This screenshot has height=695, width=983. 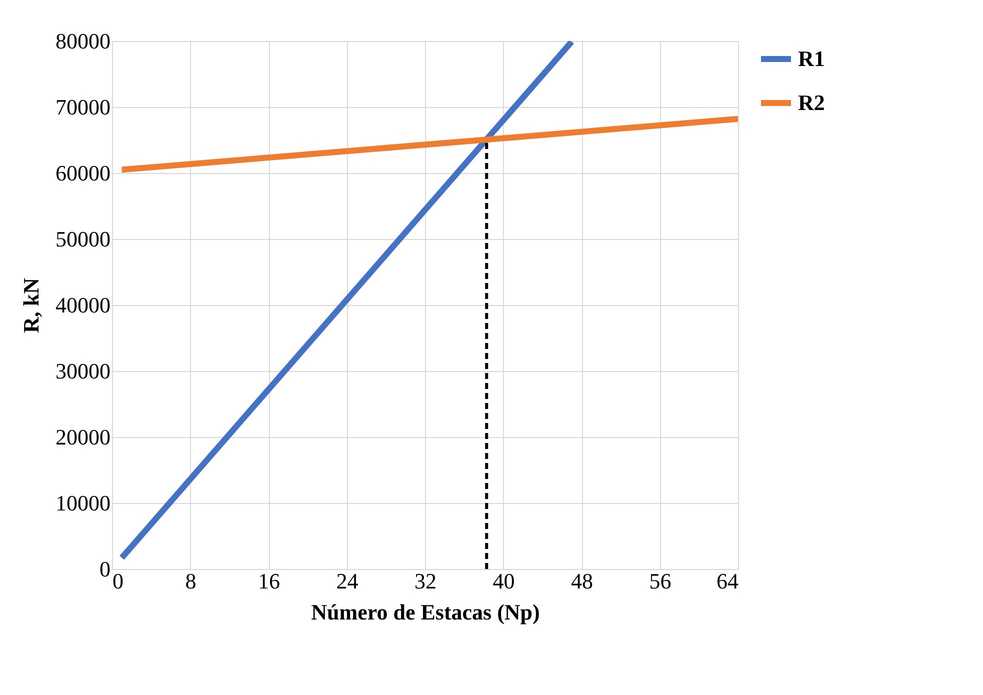 What do you see at coordinates (811, 58) in the screenshot?
I see `legend-label: R1` at bounding box center [811, 58].